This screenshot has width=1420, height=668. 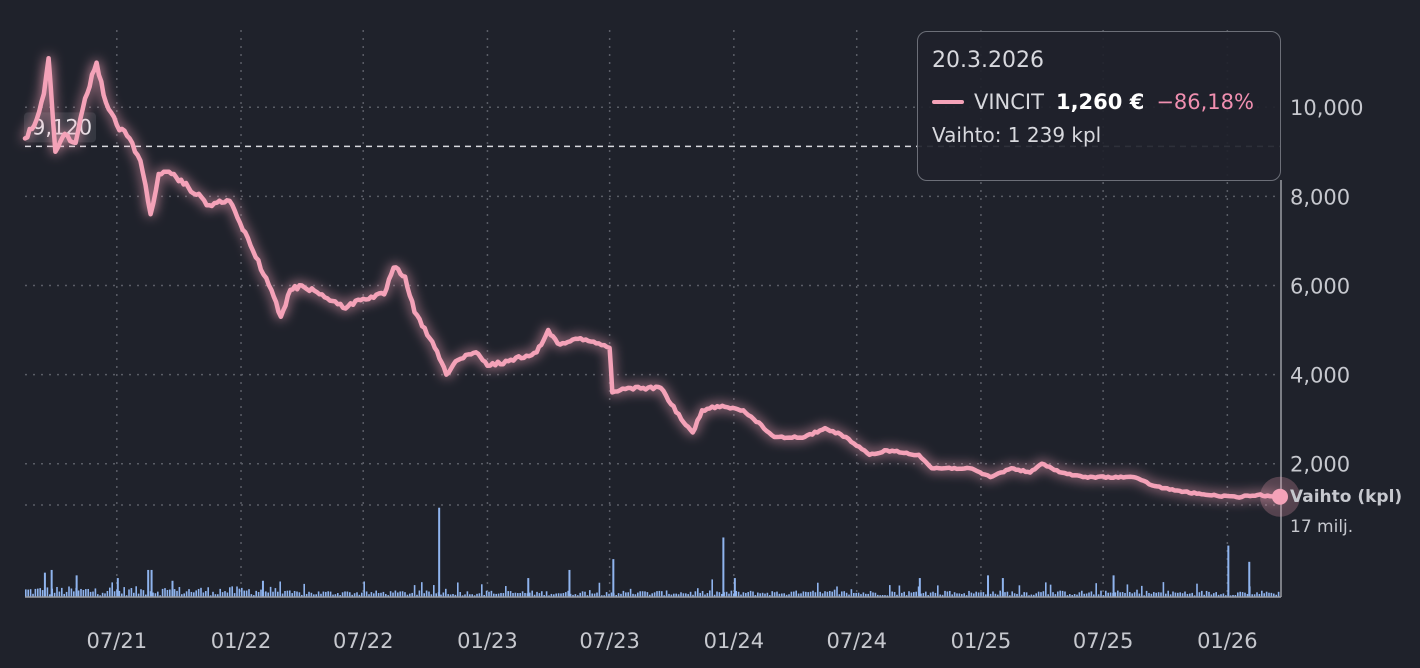 I want to click on x-tick-label: 01/26, so click(x=1227, y=641).